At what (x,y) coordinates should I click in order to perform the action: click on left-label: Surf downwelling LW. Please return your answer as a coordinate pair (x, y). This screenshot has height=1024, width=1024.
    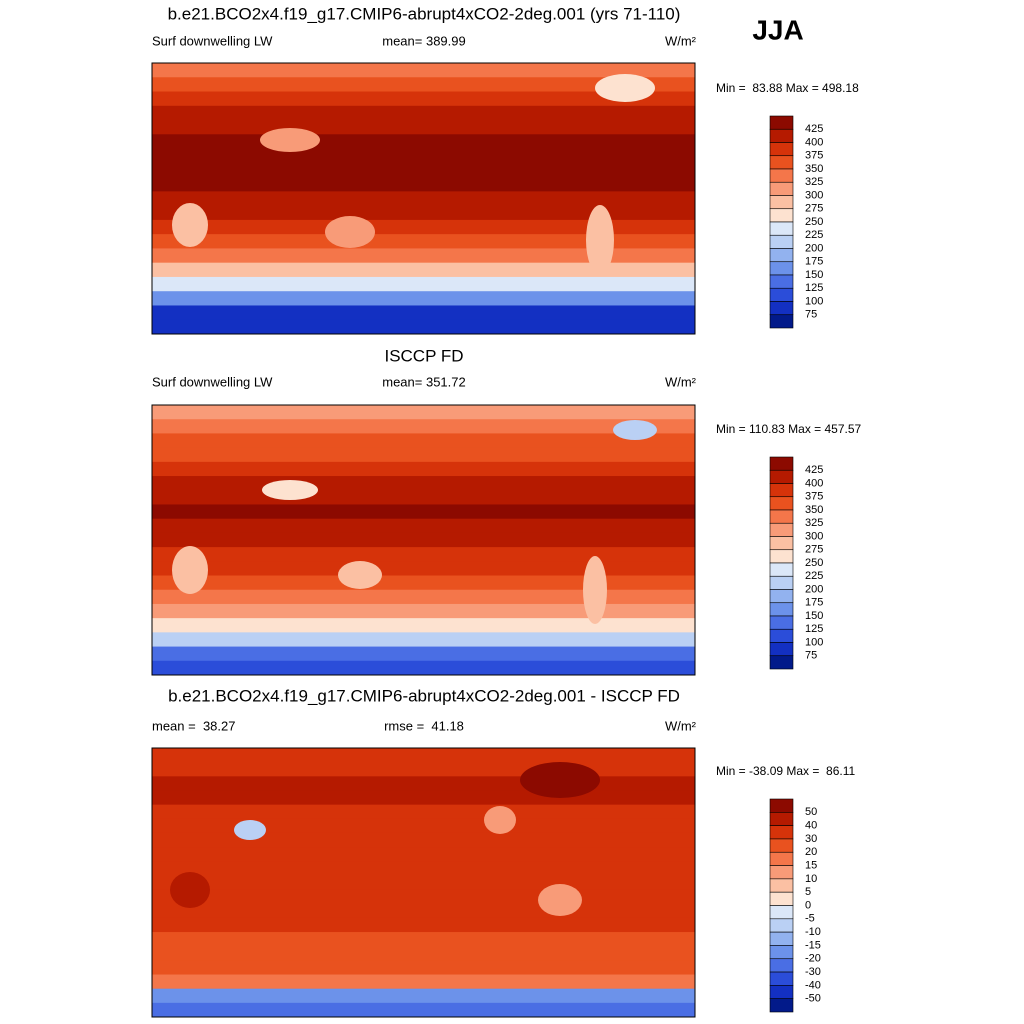
    Looking at the image, I should click on (212, 381).